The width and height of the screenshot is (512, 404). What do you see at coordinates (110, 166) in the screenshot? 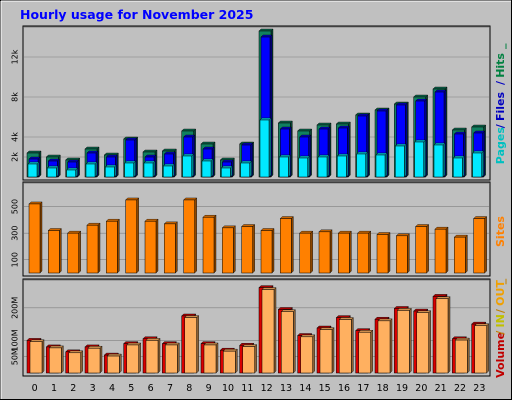
I see `bar-pages-4-top` at bounding box center [110, 166].